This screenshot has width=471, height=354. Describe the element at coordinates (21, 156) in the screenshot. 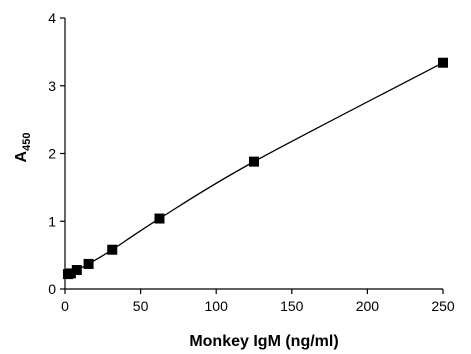

I see `y-axis-title-main: A` at that location.